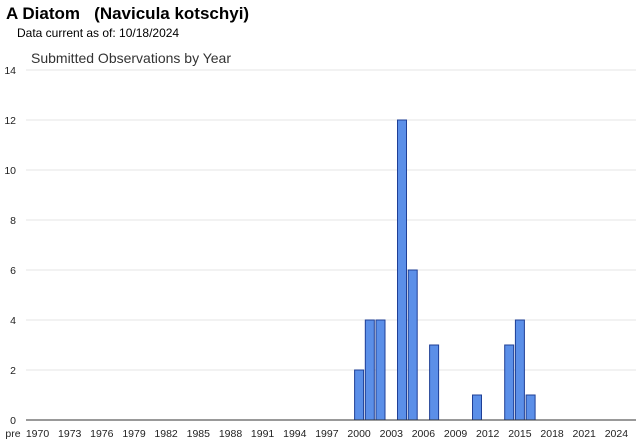 The image size is (640, 442). Describe the element at coordinates (231, 434) in the screenshot. I see `x-tick-label: 1988` at that location.